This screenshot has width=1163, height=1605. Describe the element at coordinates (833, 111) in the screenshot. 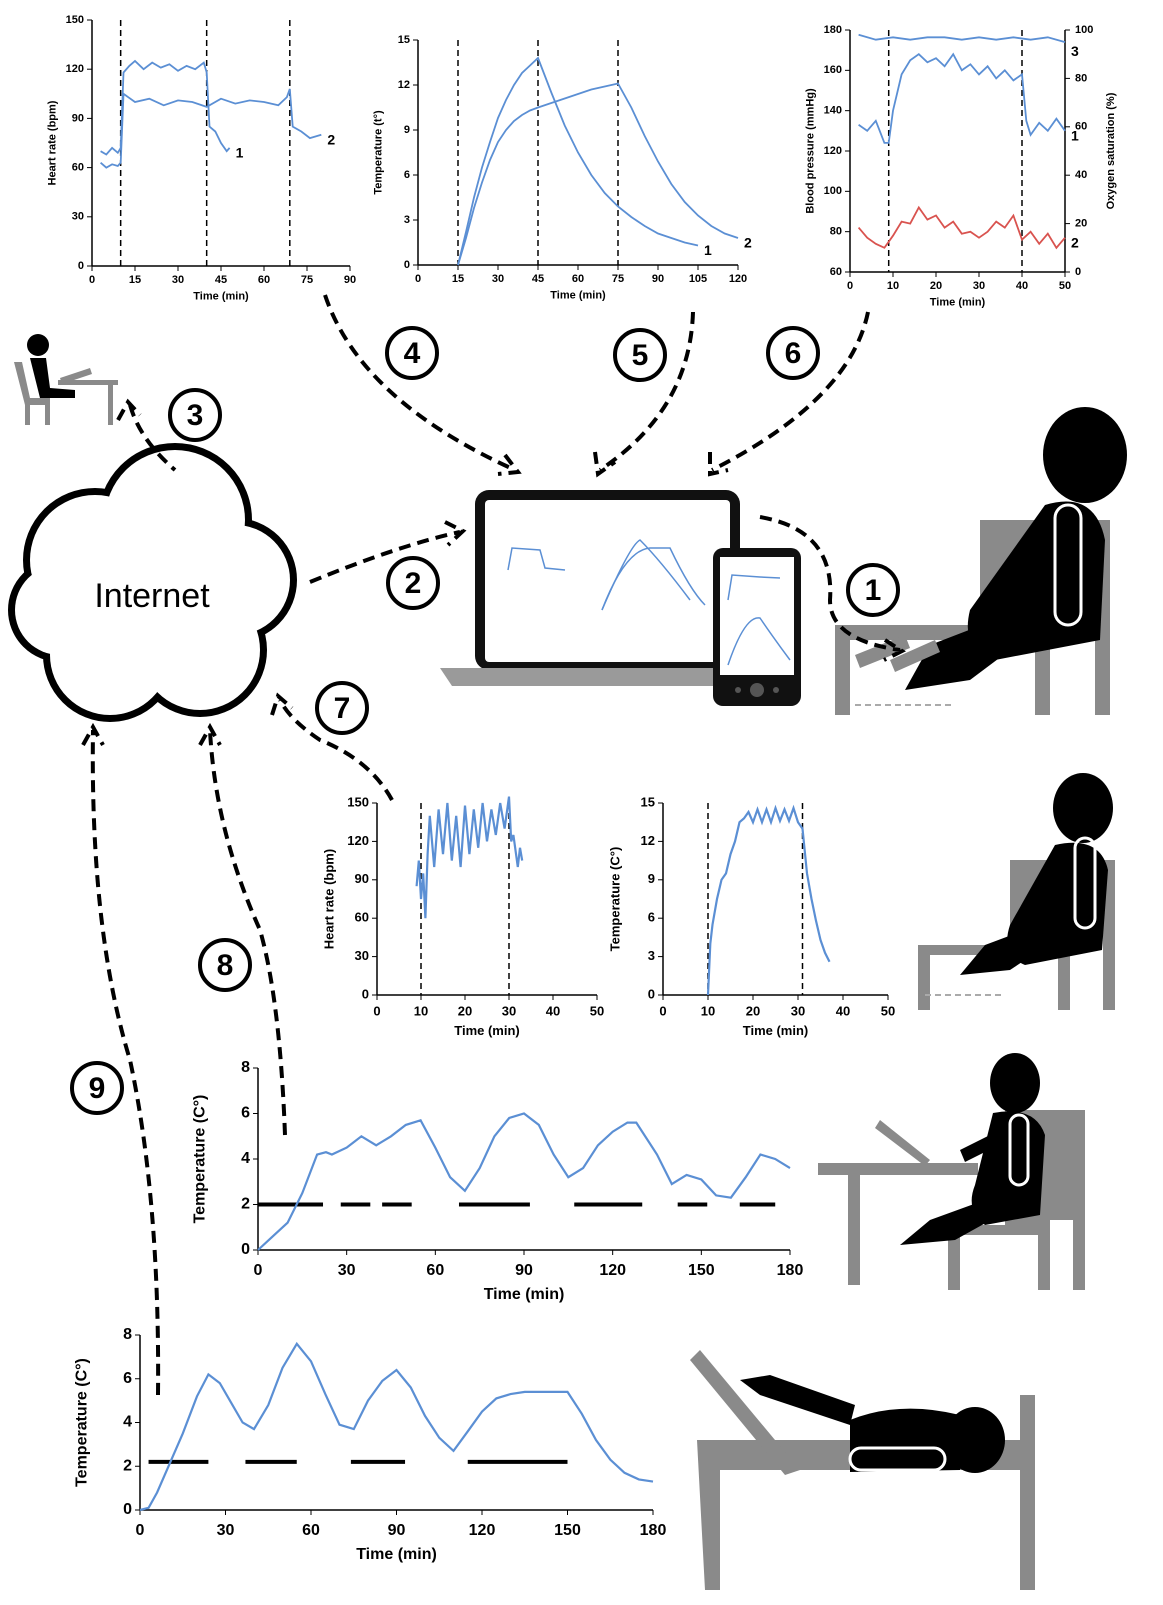

I see `y-tick-label: 140` at that location.